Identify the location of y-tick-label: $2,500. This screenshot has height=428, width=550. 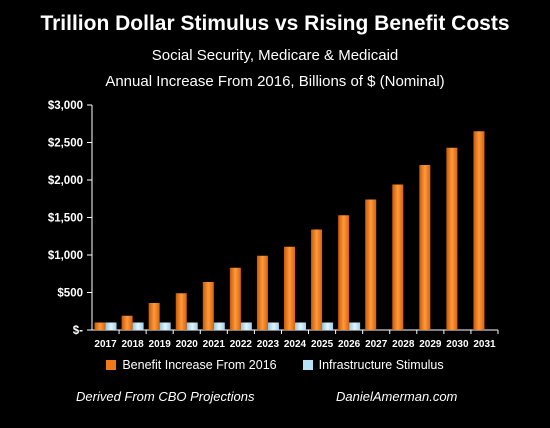
(65, 144).